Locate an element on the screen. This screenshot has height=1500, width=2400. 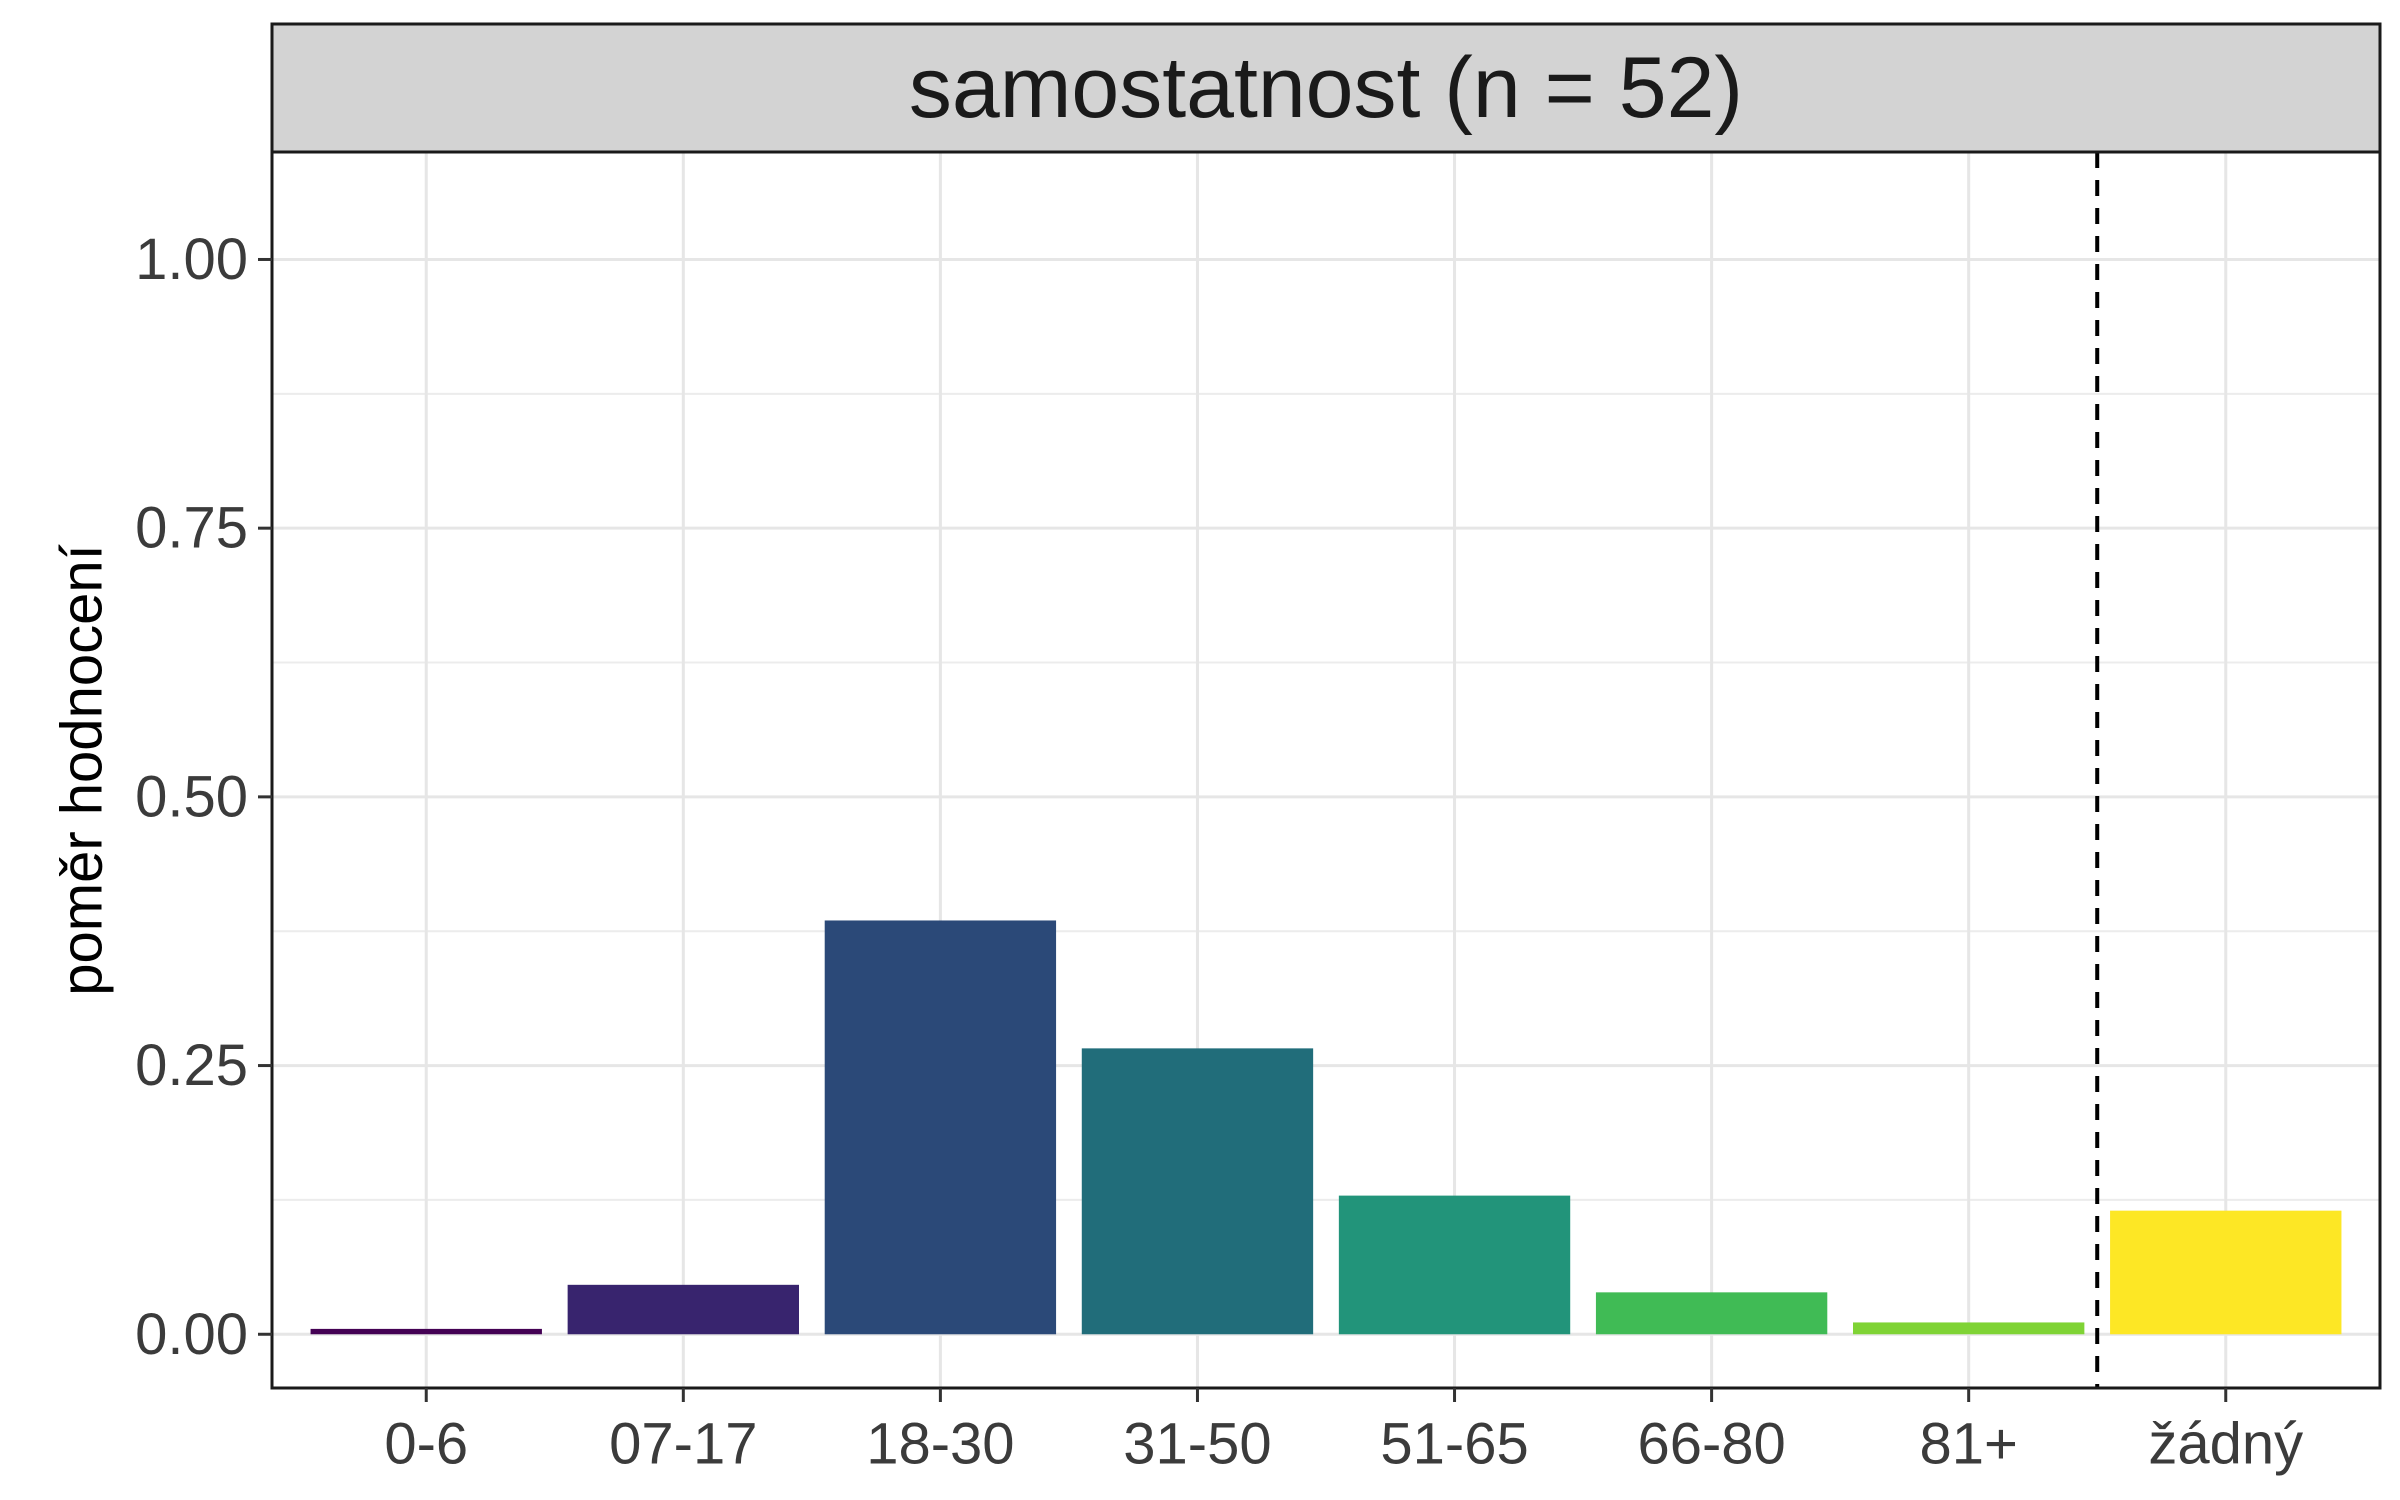
x-tick-label: 0-6 is located at coordinates (426, 1444).